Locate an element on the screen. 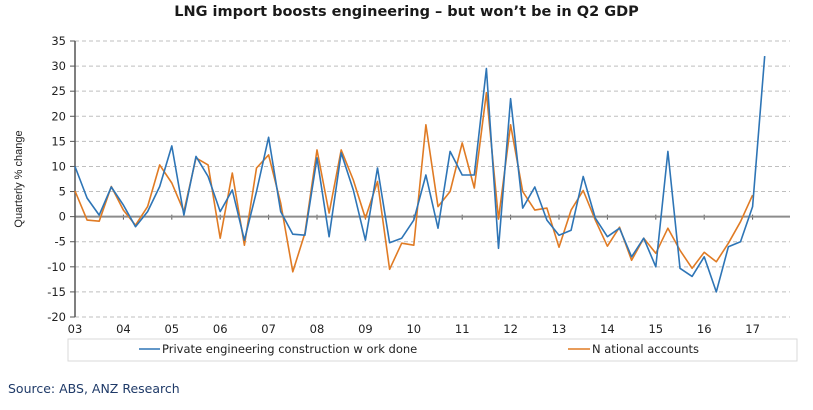 The width and height of the screenshot is (813, 410). y-axis-title: Quarterly % change is located at coordinates (19, 178).